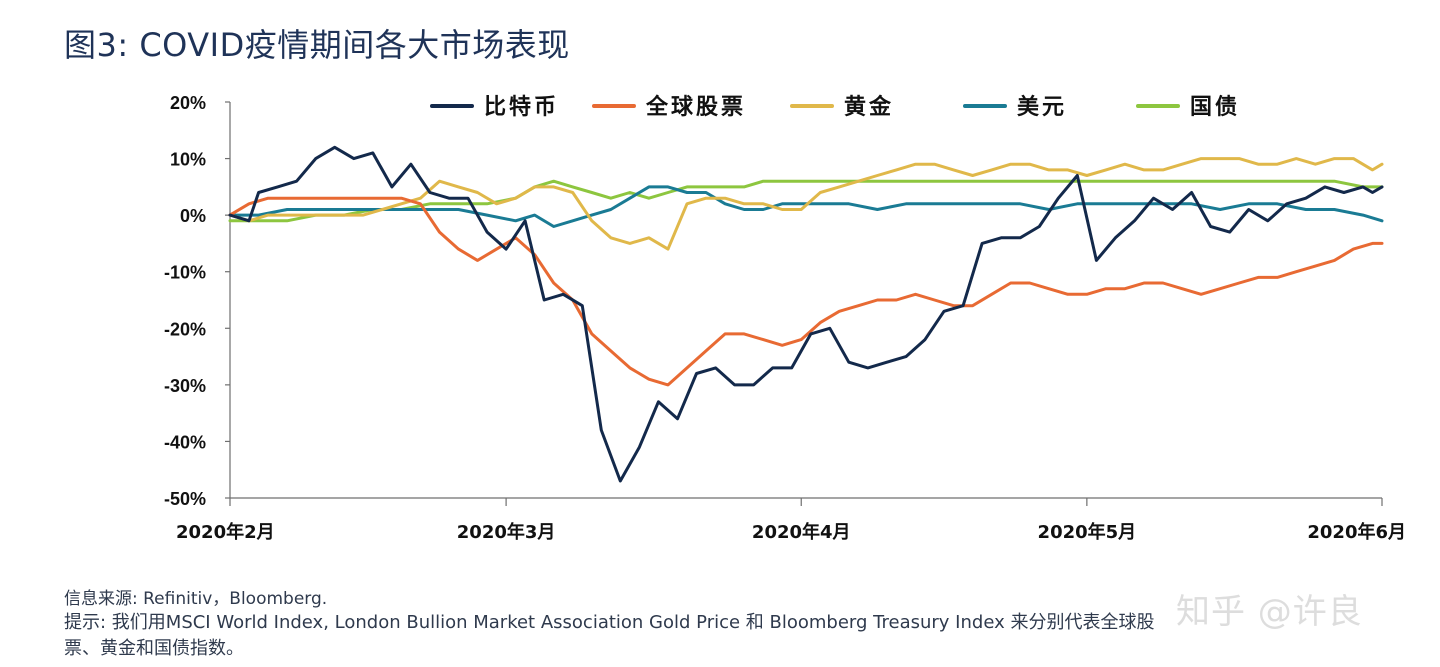 Image resolution: width=1440 pixels, height=667 pixels. Describe the element at coordinates (801, 532) in the screenshot. I see `x-tick-label: 2020年4月` at that location.